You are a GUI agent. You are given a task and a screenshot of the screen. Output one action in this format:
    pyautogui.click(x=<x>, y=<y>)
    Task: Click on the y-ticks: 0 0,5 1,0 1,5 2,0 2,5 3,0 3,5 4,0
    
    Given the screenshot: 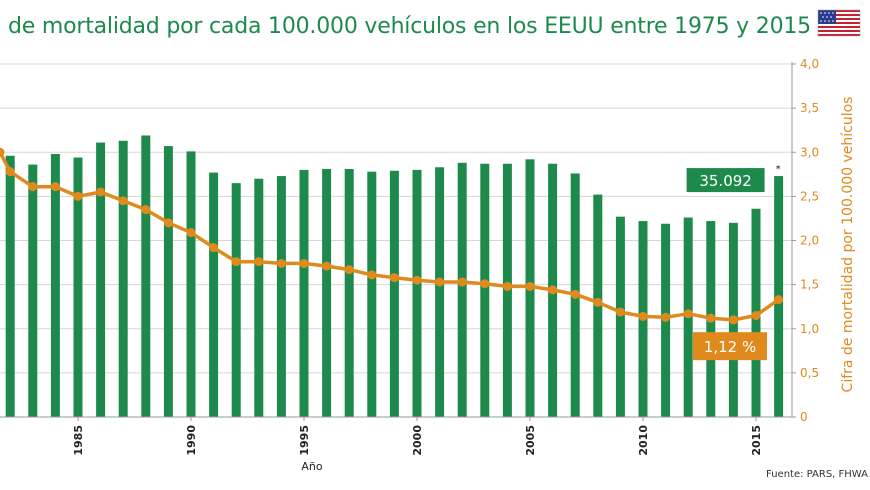 What is the action you would take?
    pyautogui.click(x=805, y=240)
    